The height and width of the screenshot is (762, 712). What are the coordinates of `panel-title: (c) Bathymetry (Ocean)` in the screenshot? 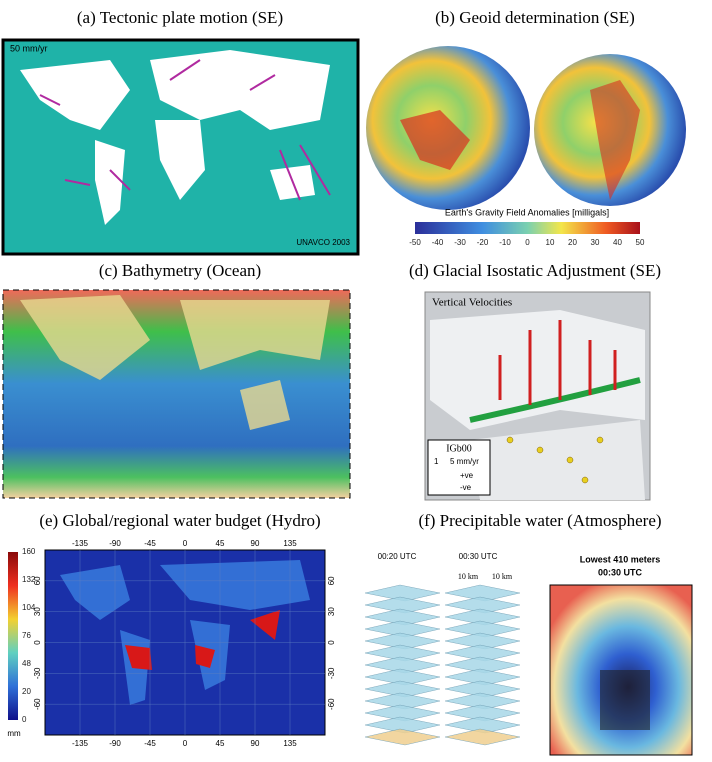 It's located at (180, 270).